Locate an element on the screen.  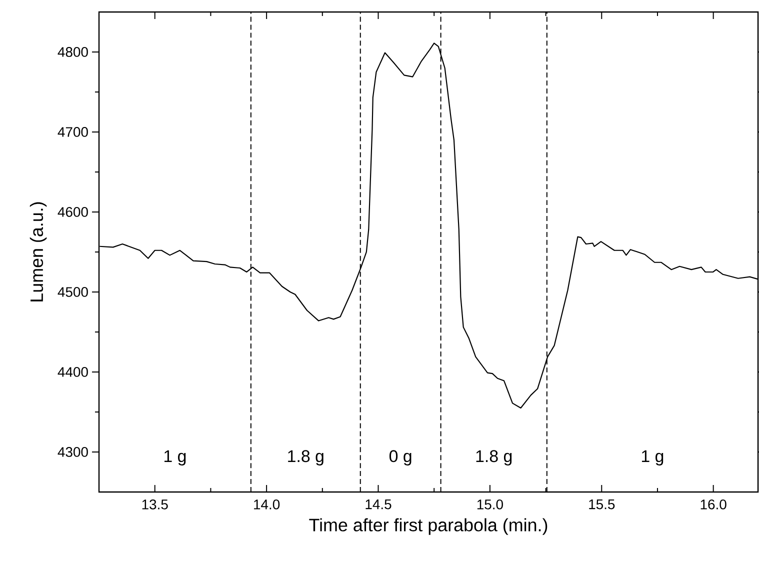
y-tick-label: 4400 is located at coordinates (73, 372).